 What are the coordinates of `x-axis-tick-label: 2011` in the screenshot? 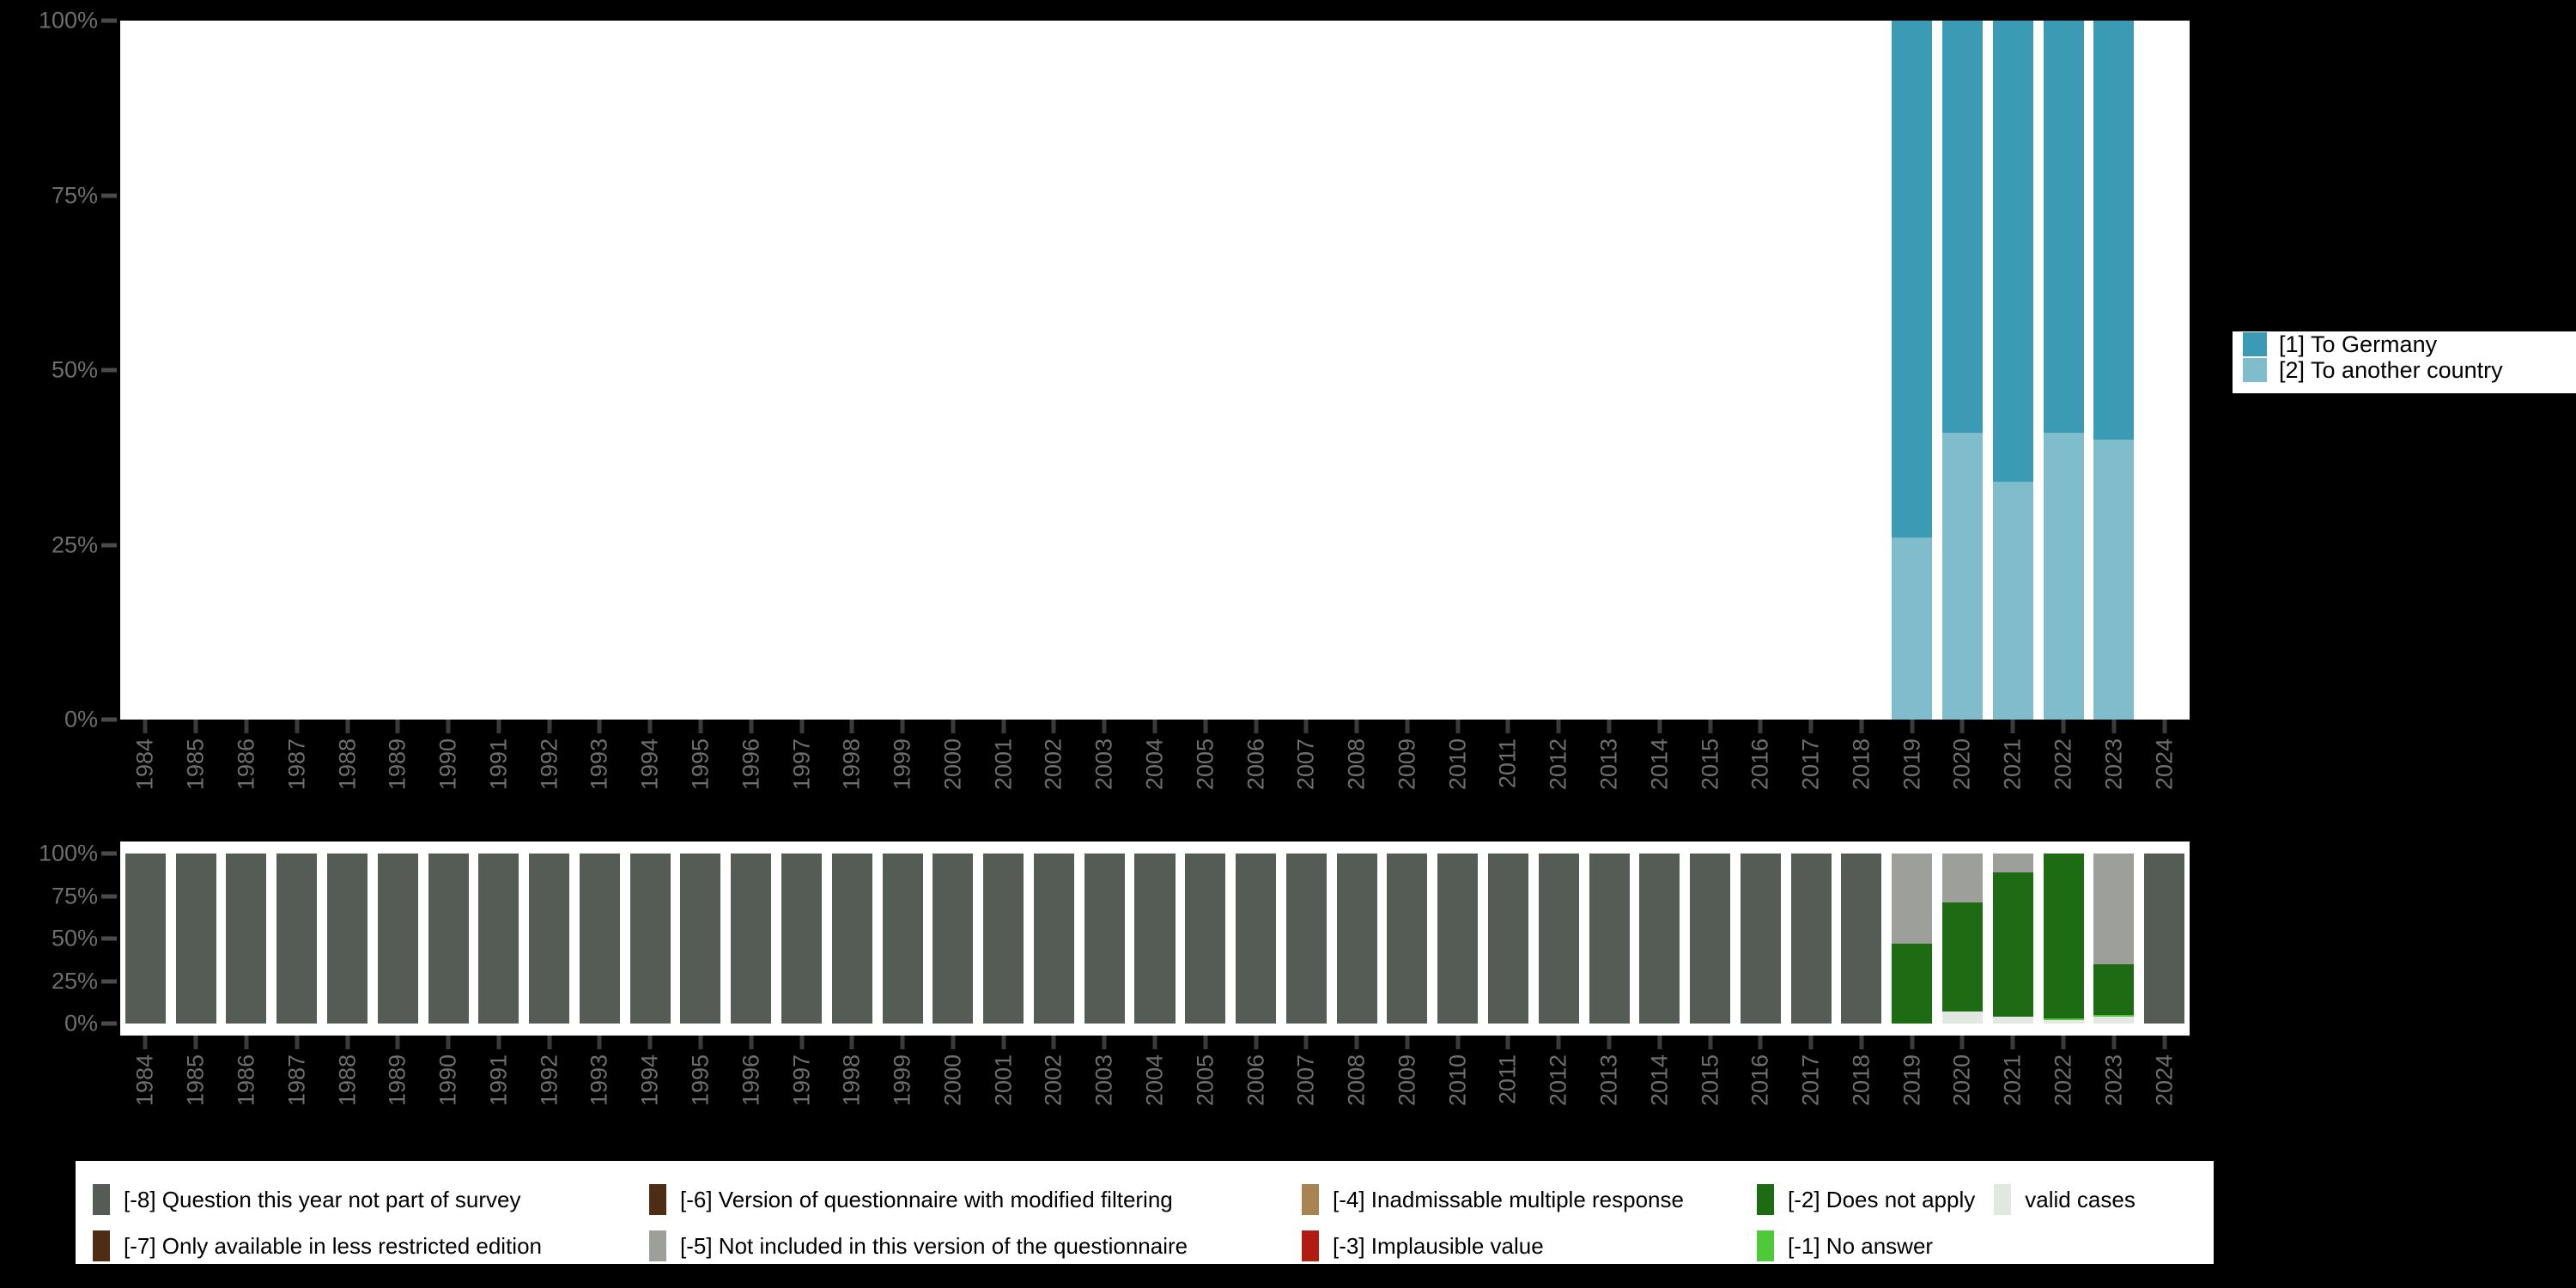 It's located at (1507, 764).